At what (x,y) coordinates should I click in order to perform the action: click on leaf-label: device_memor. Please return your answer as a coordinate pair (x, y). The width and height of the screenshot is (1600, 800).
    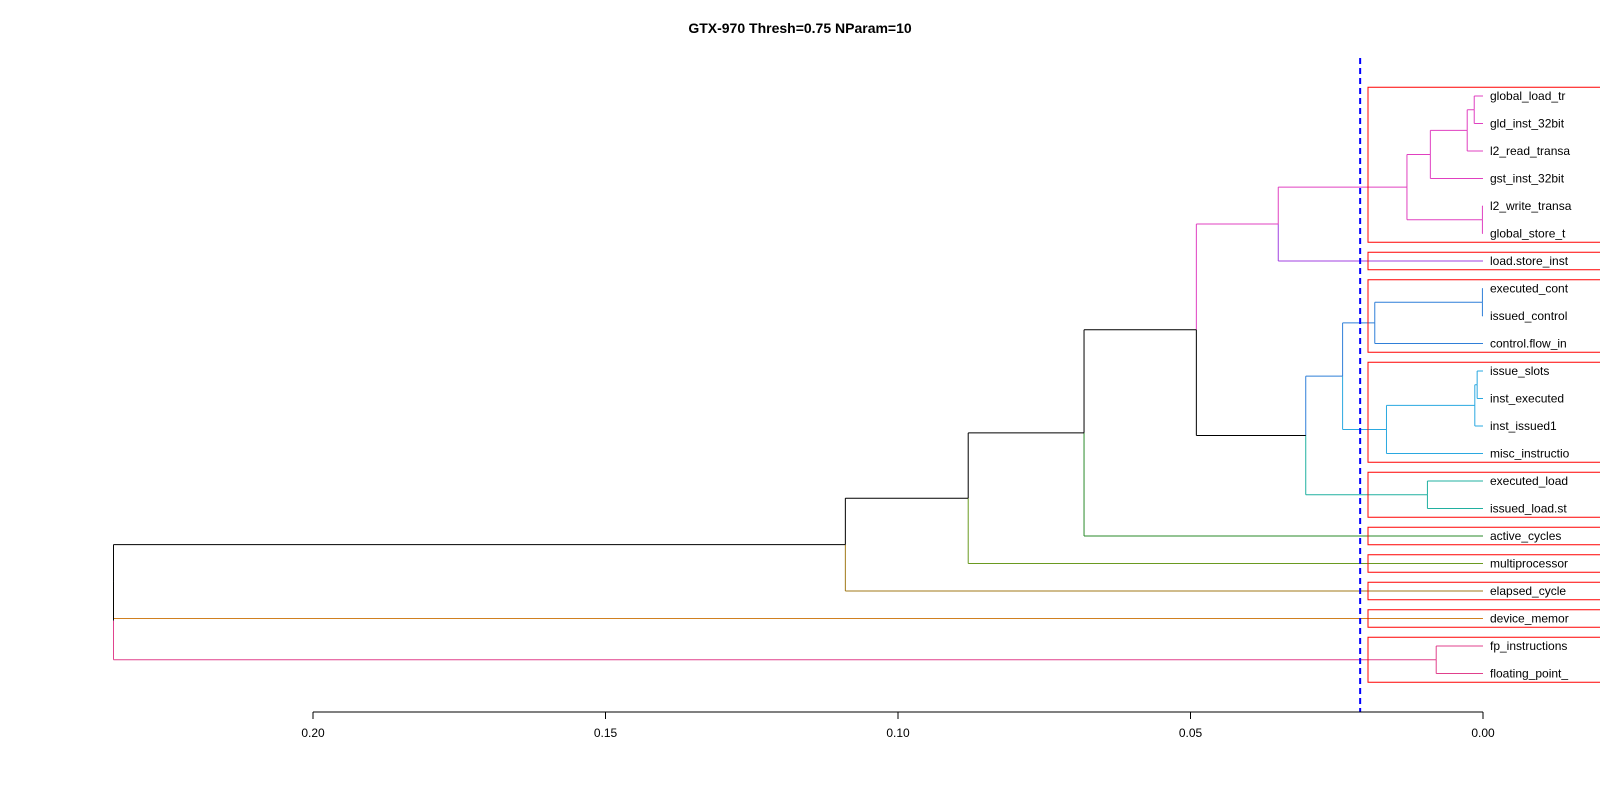
    Looking at the image, I should click on (1529, 619).